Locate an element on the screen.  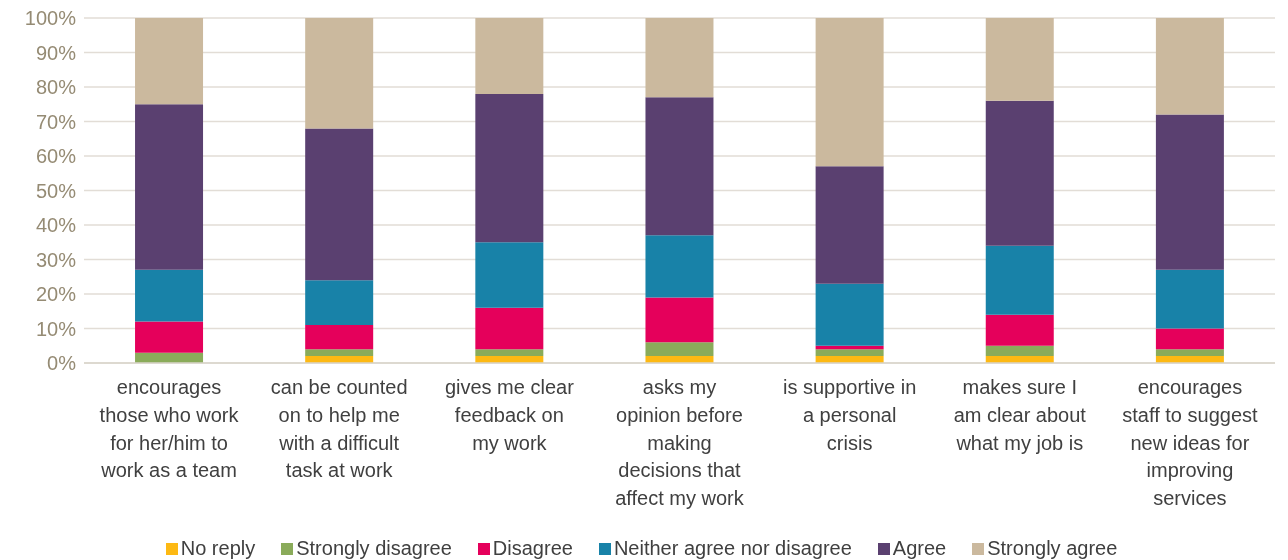
y-tick-label: 80% is located at coordinates (56, 87).